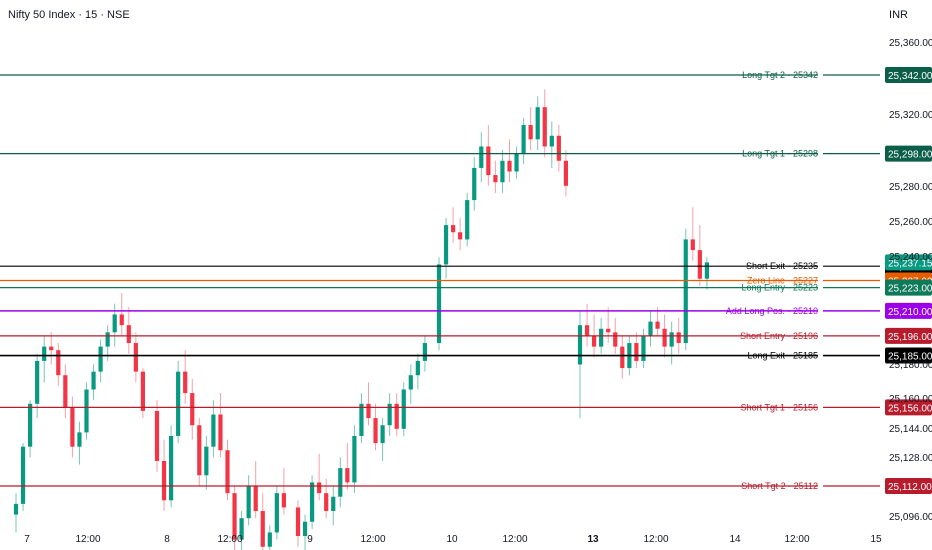 The image size is (932, 550). What do you see at coordinates (779, 336) in the screenshot?
I see `level-label: Short Entry - 25196` at bounding box center [779, 336].